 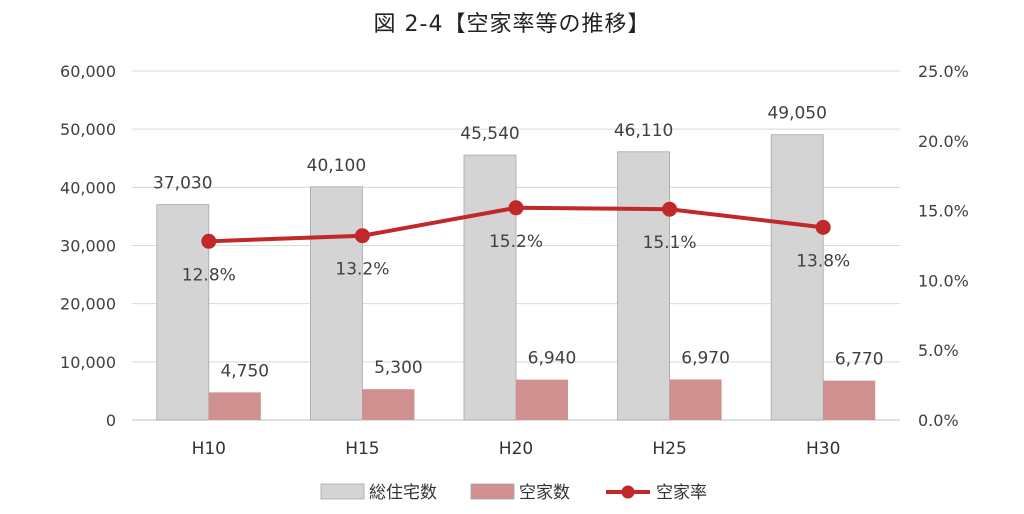 I want to click on vacancy-rate-label: 13.8%, so click(x=823, y=261).